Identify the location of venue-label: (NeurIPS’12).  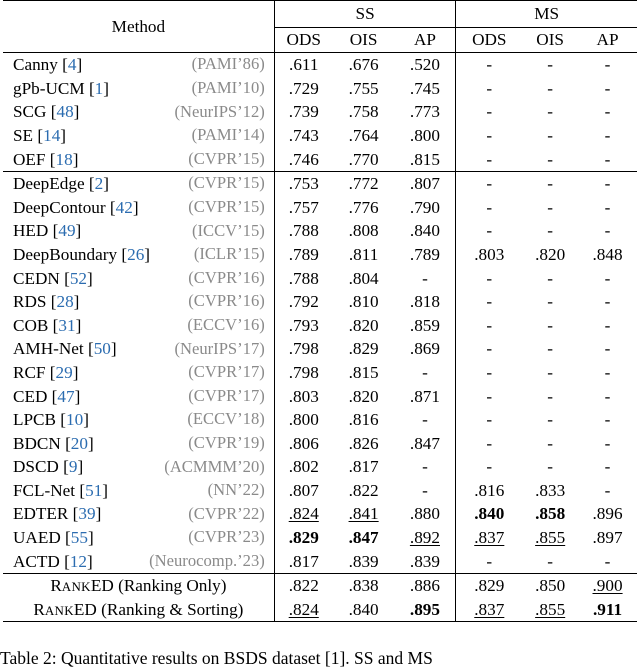
(219, 111).